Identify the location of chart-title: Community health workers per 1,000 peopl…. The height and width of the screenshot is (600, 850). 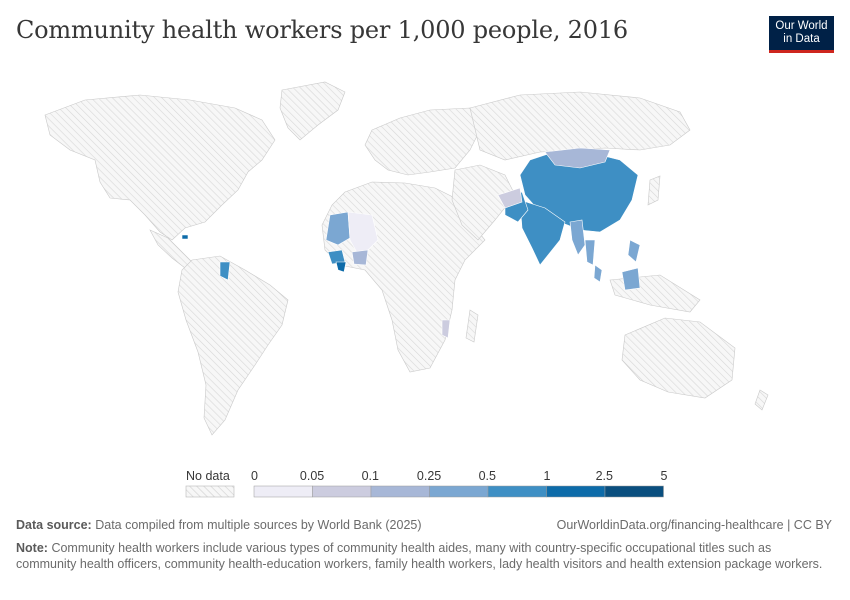
(322, 30).